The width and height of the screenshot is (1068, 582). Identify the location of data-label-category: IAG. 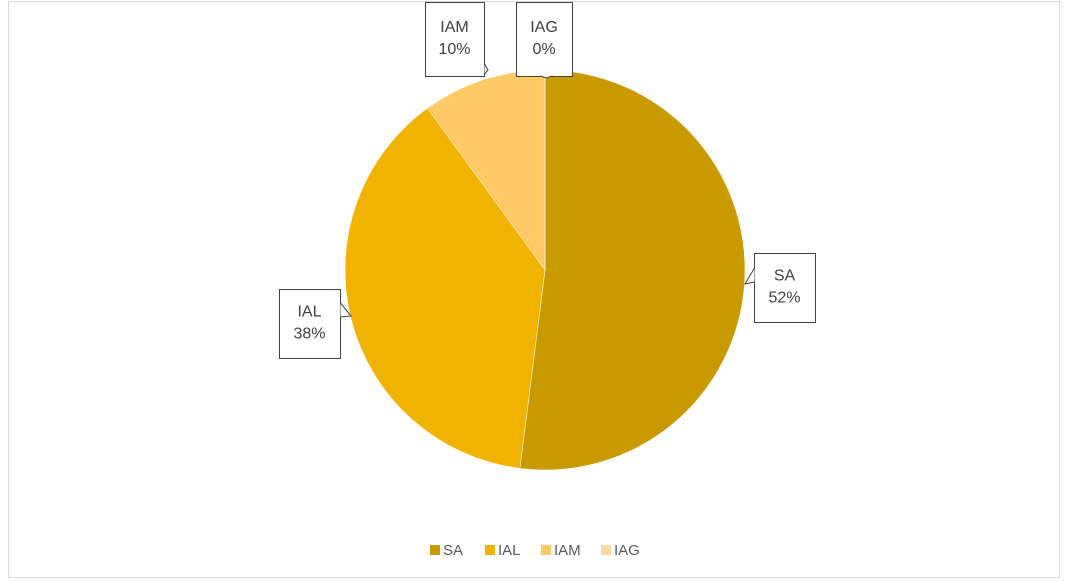
(544, 27).